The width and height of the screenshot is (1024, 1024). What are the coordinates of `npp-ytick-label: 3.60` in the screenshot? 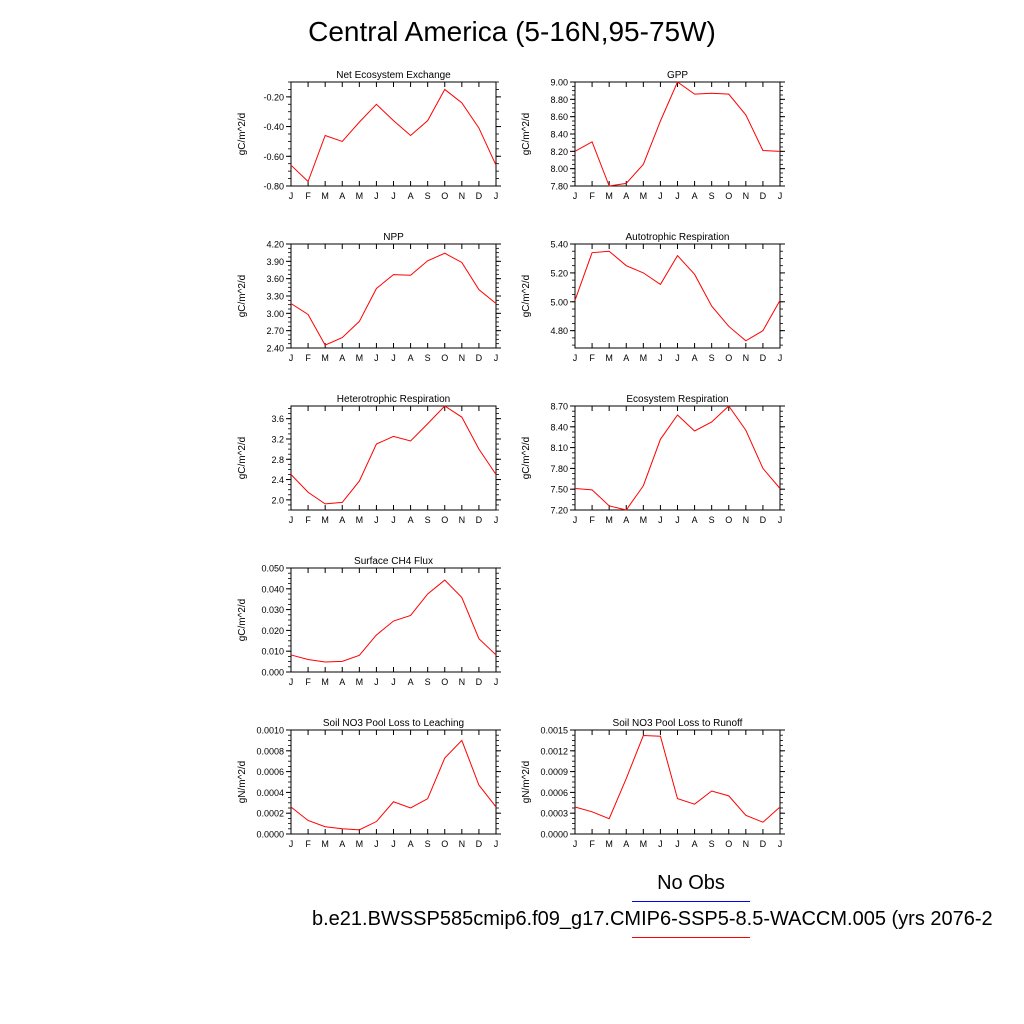 It's located at (275, 279).